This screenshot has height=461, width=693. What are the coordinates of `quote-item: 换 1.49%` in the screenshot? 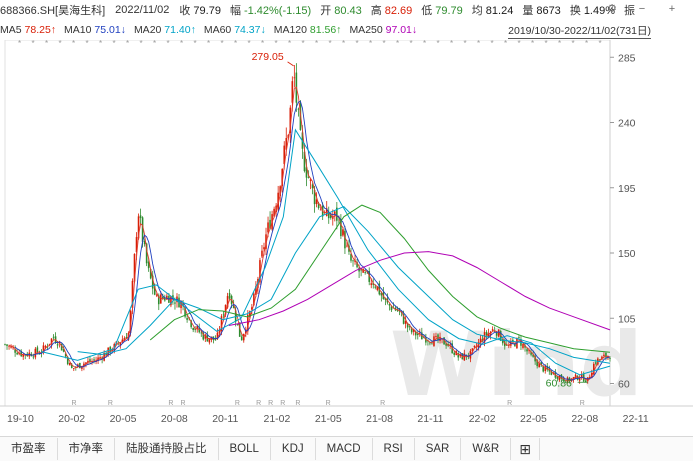 It's located at (592, 11).